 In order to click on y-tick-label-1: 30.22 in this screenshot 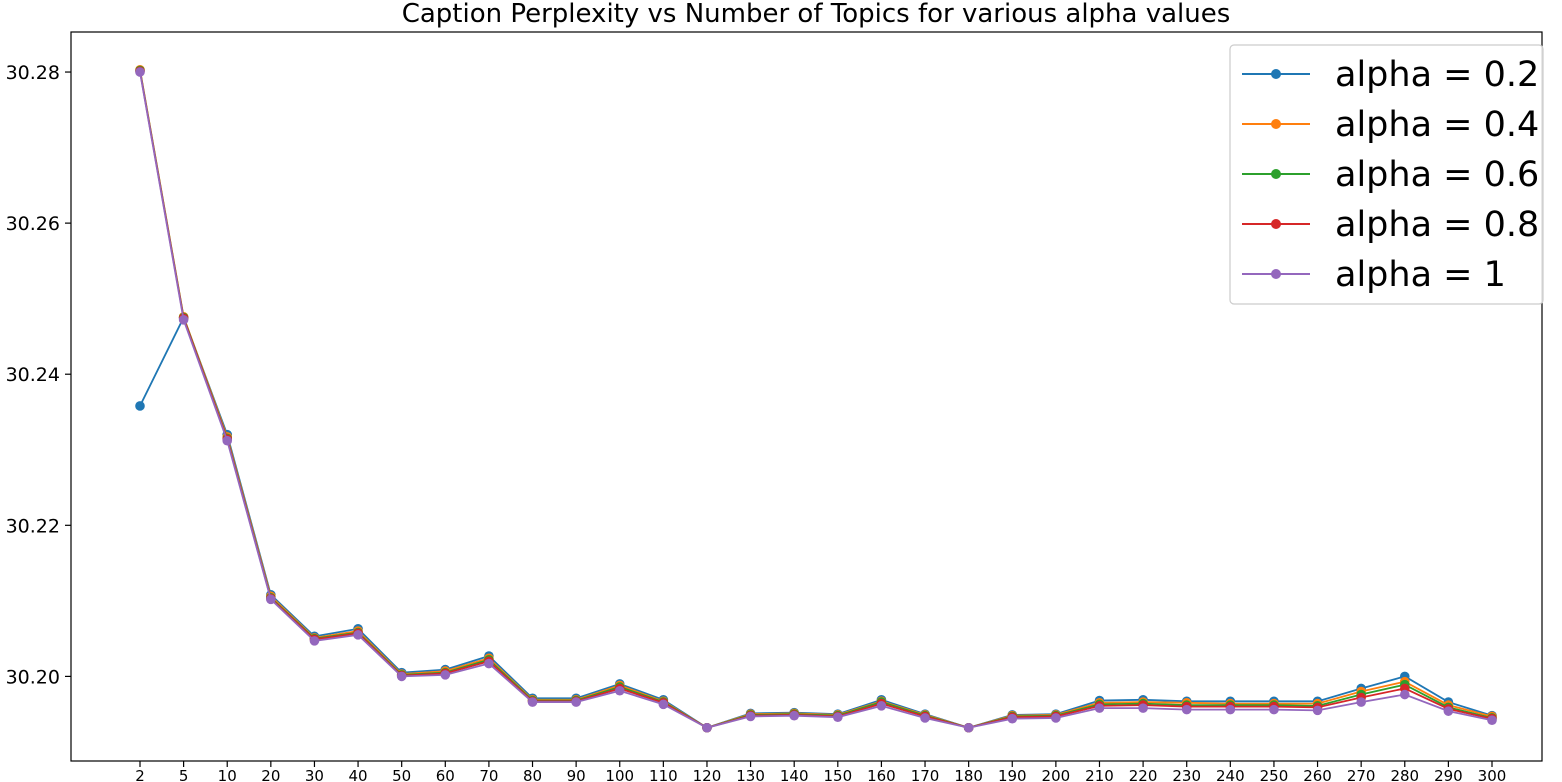, I will do `click(33, 526)`.